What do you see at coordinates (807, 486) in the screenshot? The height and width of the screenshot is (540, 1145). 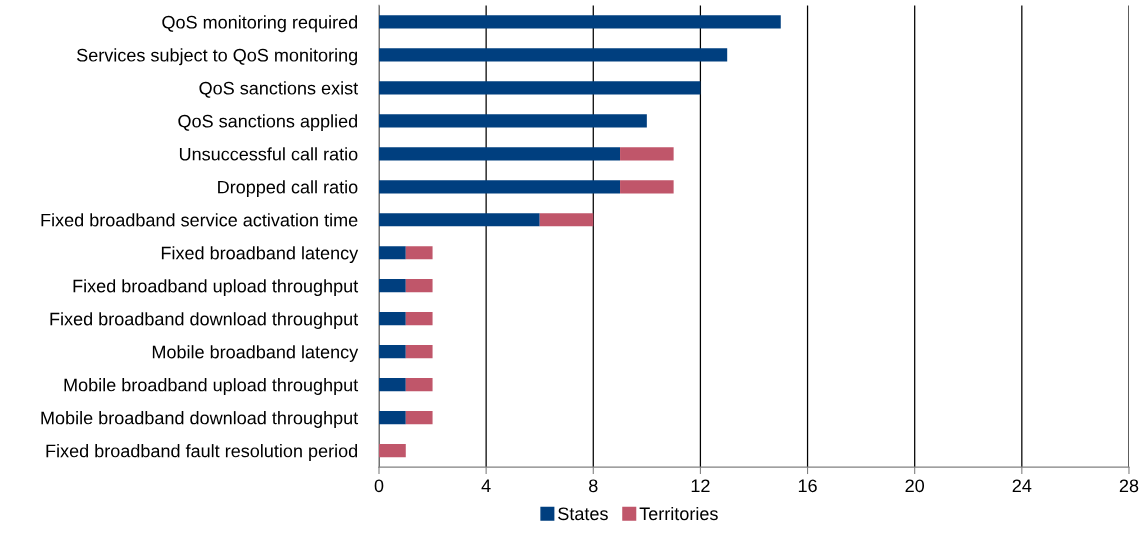 I see `x-tick-label: 16` at bounding box center [807, 486].